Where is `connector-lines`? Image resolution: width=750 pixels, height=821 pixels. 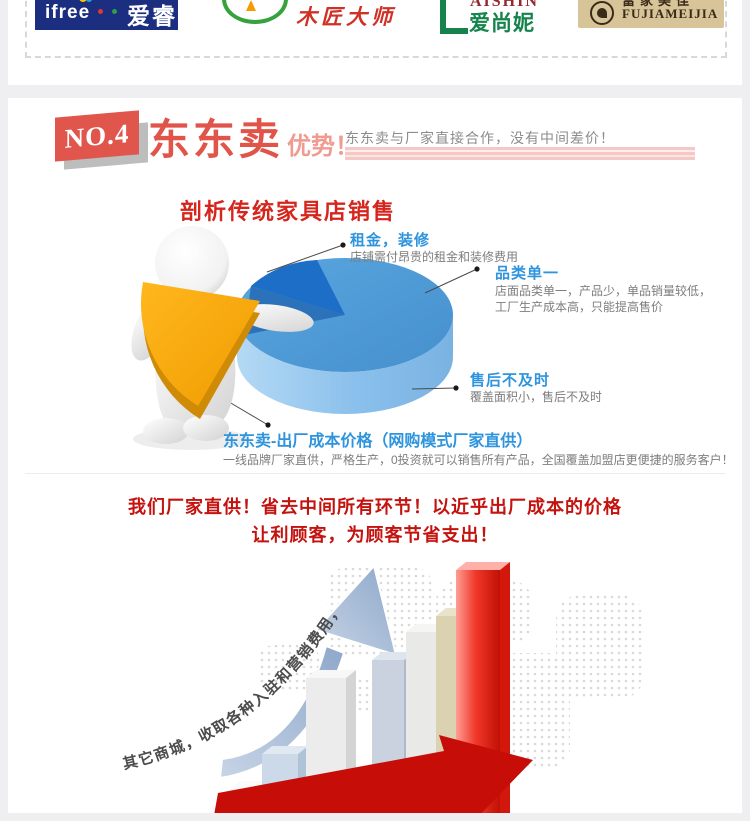 connector-lines is located at coordinates (350, 335).